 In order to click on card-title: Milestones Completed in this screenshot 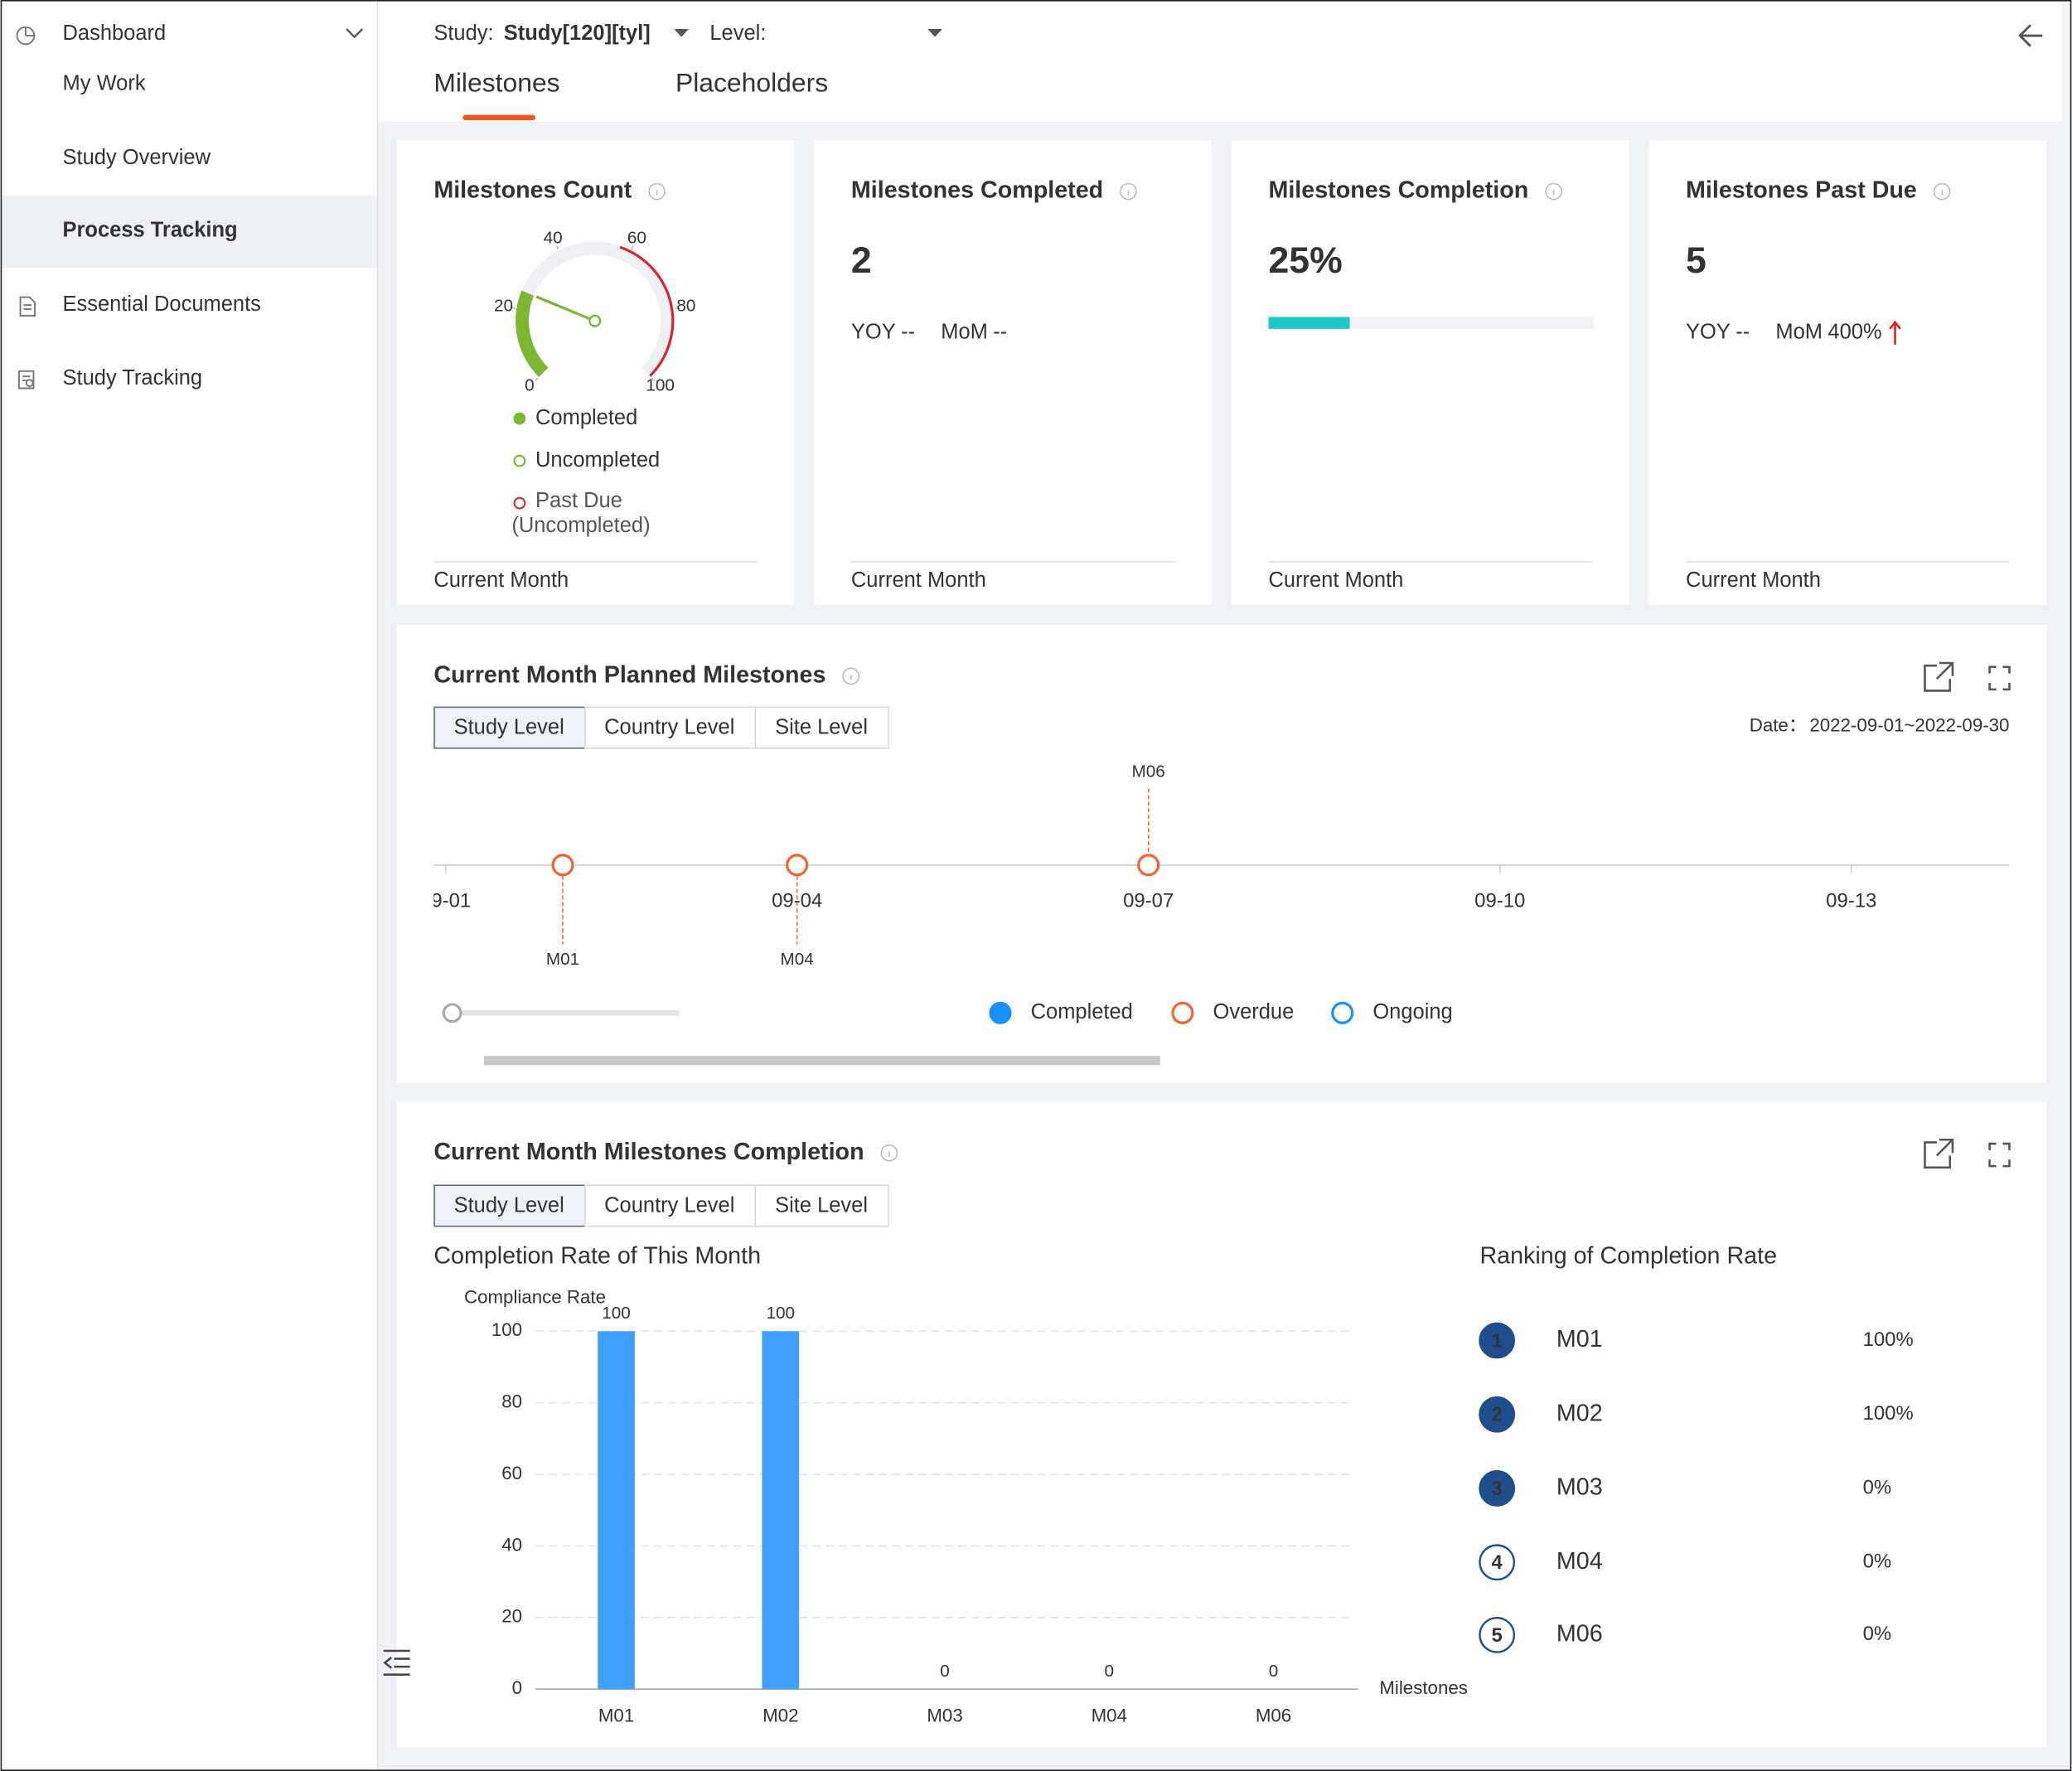, I will do `click(977, 190)`.